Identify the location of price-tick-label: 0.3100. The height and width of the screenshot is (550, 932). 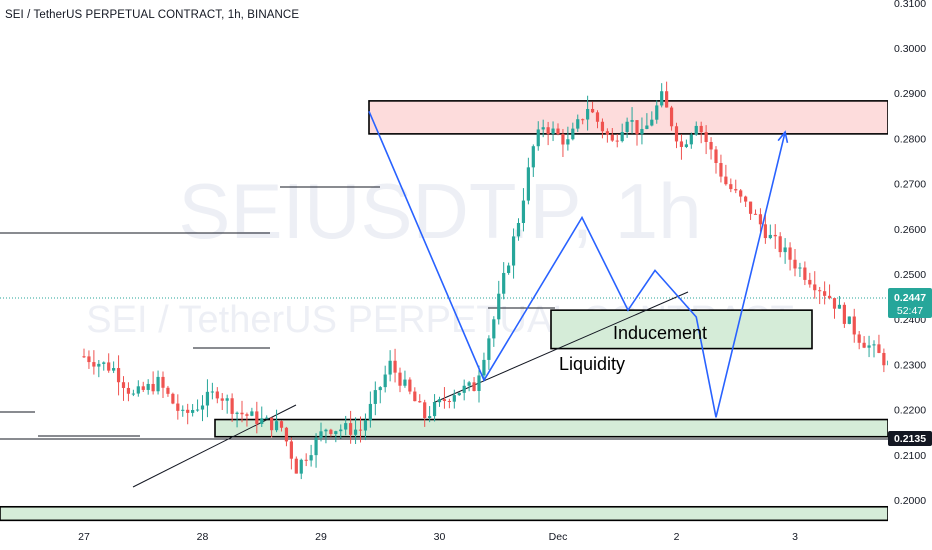
(910, 5).